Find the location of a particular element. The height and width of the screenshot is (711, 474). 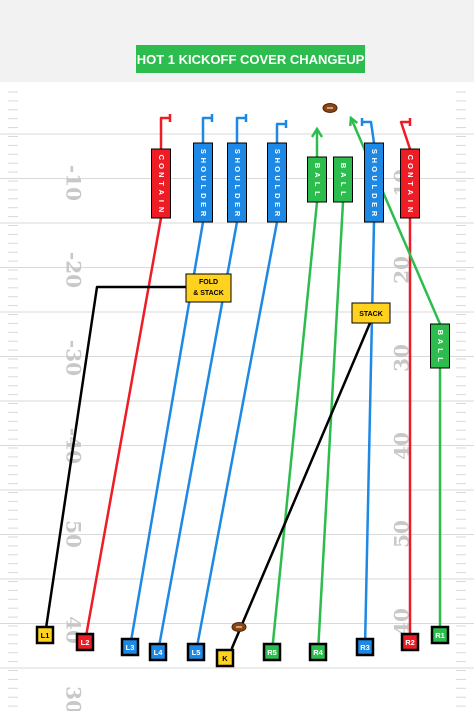

player-label: L4 is located at coordinates (159, 652).